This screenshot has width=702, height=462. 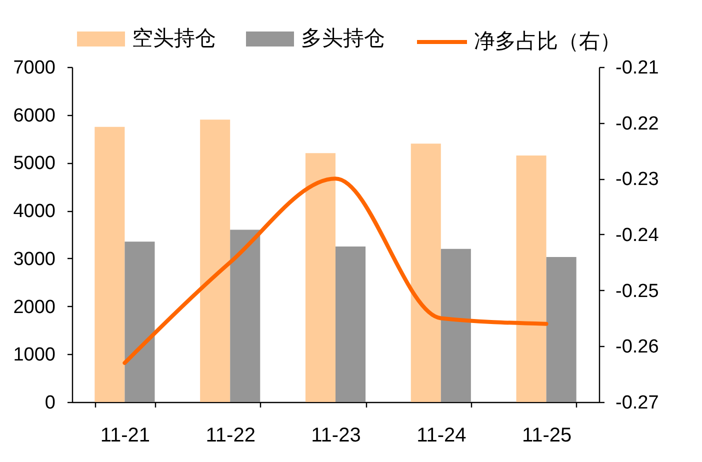 I want to click on legend-label: 多头持仓, so click(x=343, y=38).